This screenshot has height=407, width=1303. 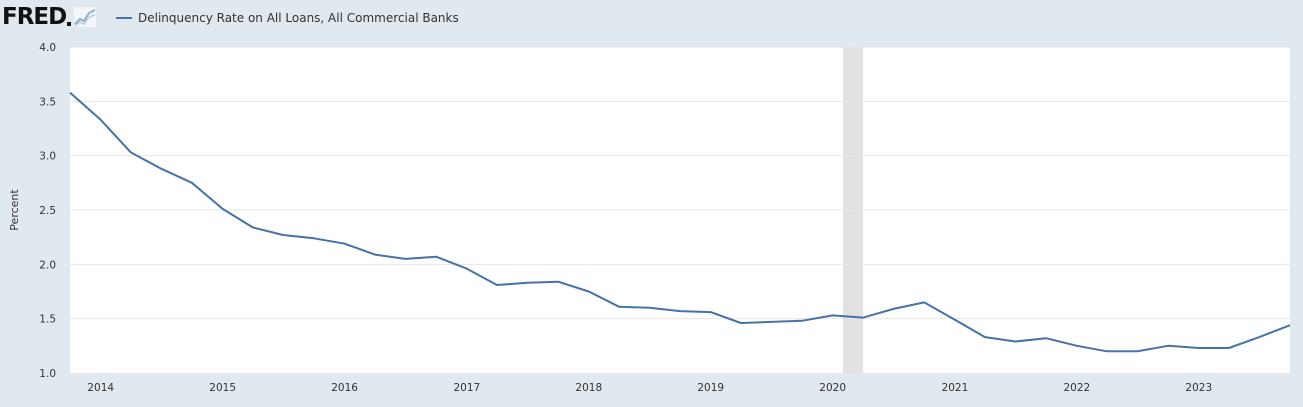 I want to click on x-tick-label: 2016, so click(x=344, y=388).